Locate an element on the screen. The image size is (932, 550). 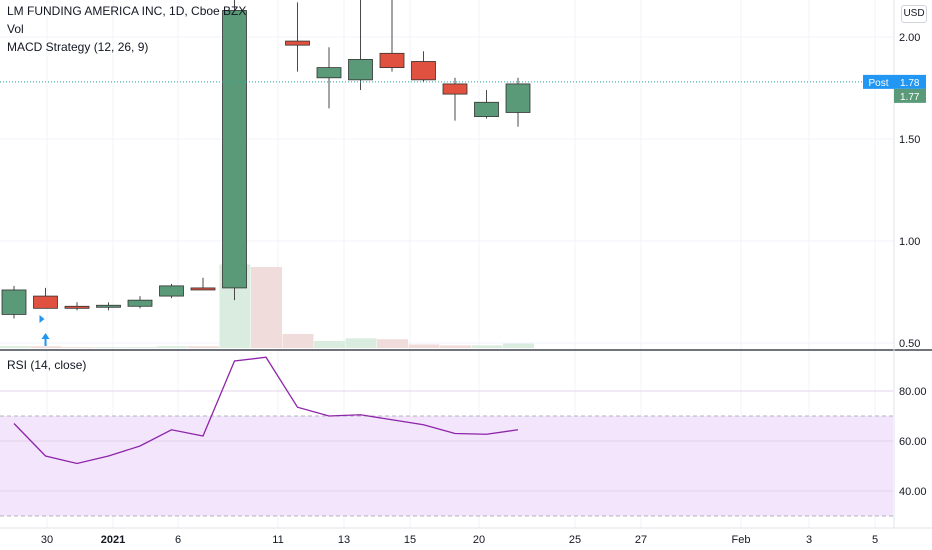
last-price-badge is located at coordinates (910, 95).